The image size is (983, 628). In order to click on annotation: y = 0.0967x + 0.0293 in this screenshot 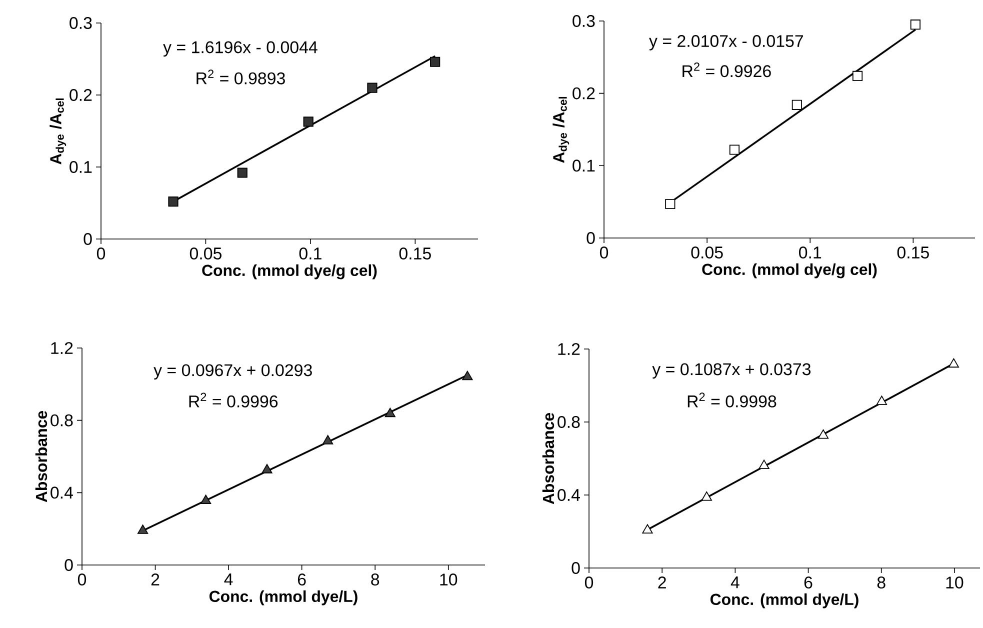, I will do `click(233, 372)`.